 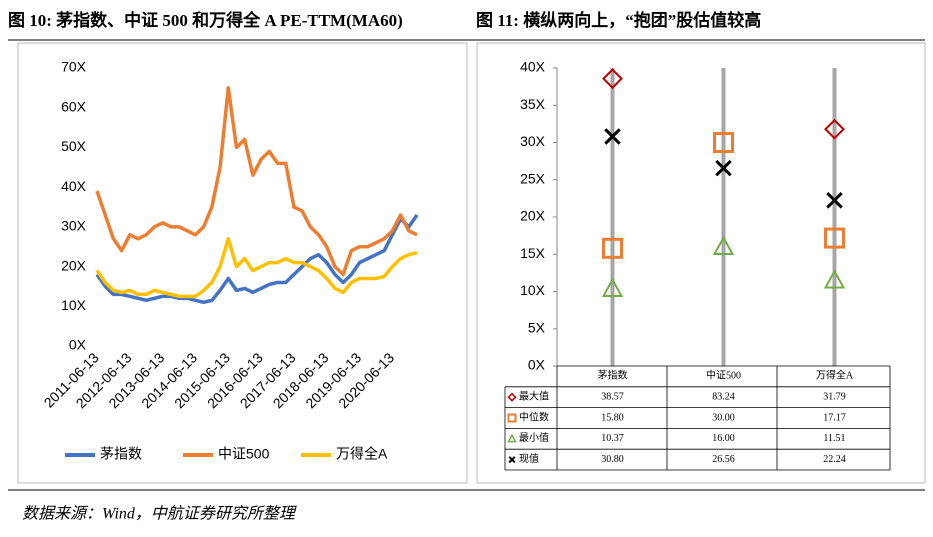 I want to click on legend-label: 茅指数, so click(x=121, y=454).